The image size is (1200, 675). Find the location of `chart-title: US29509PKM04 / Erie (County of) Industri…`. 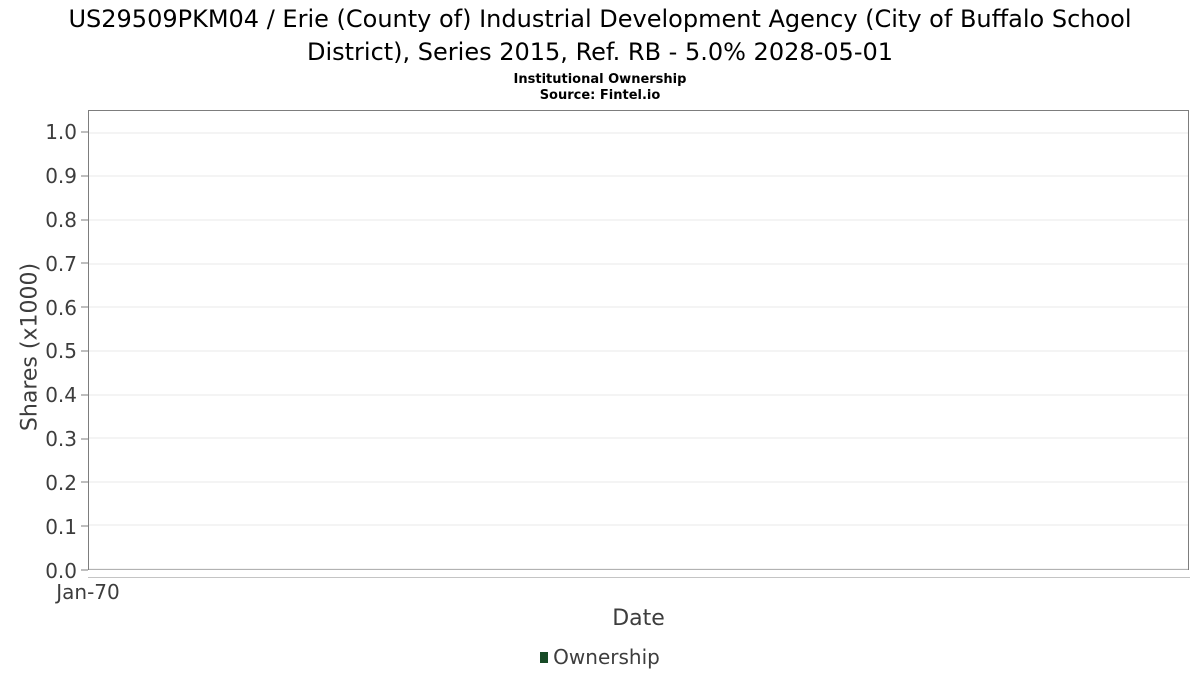

chart-title: US29509PKM04 / Erie (County of) Industri… is located at coordinates (600, 35).